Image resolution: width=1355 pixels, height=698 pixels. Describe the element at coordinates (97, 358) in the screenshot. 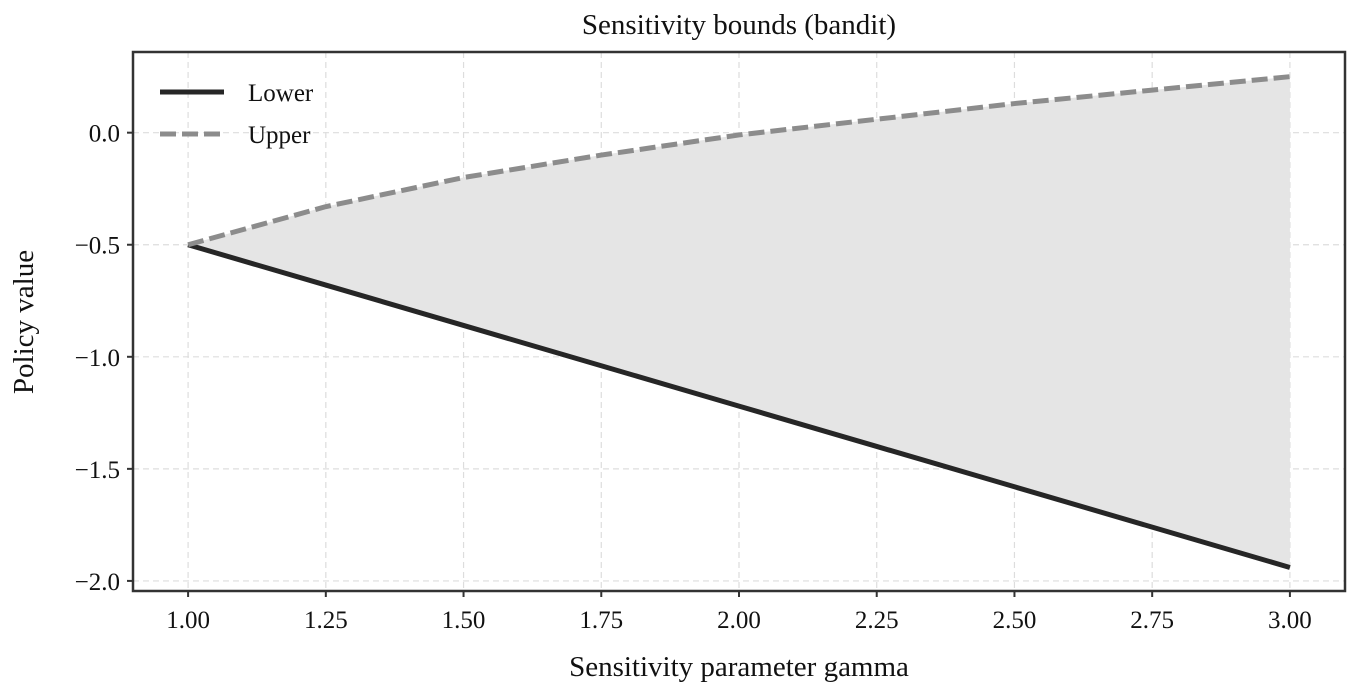

I see `y-tick-label: −1.0` at that location.